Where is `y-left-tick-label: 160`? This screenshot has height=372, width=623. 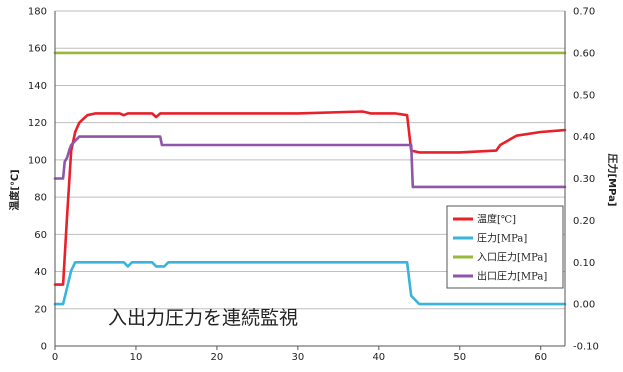 y-left-tick-label: 160 is located at coordinates (37, 49).